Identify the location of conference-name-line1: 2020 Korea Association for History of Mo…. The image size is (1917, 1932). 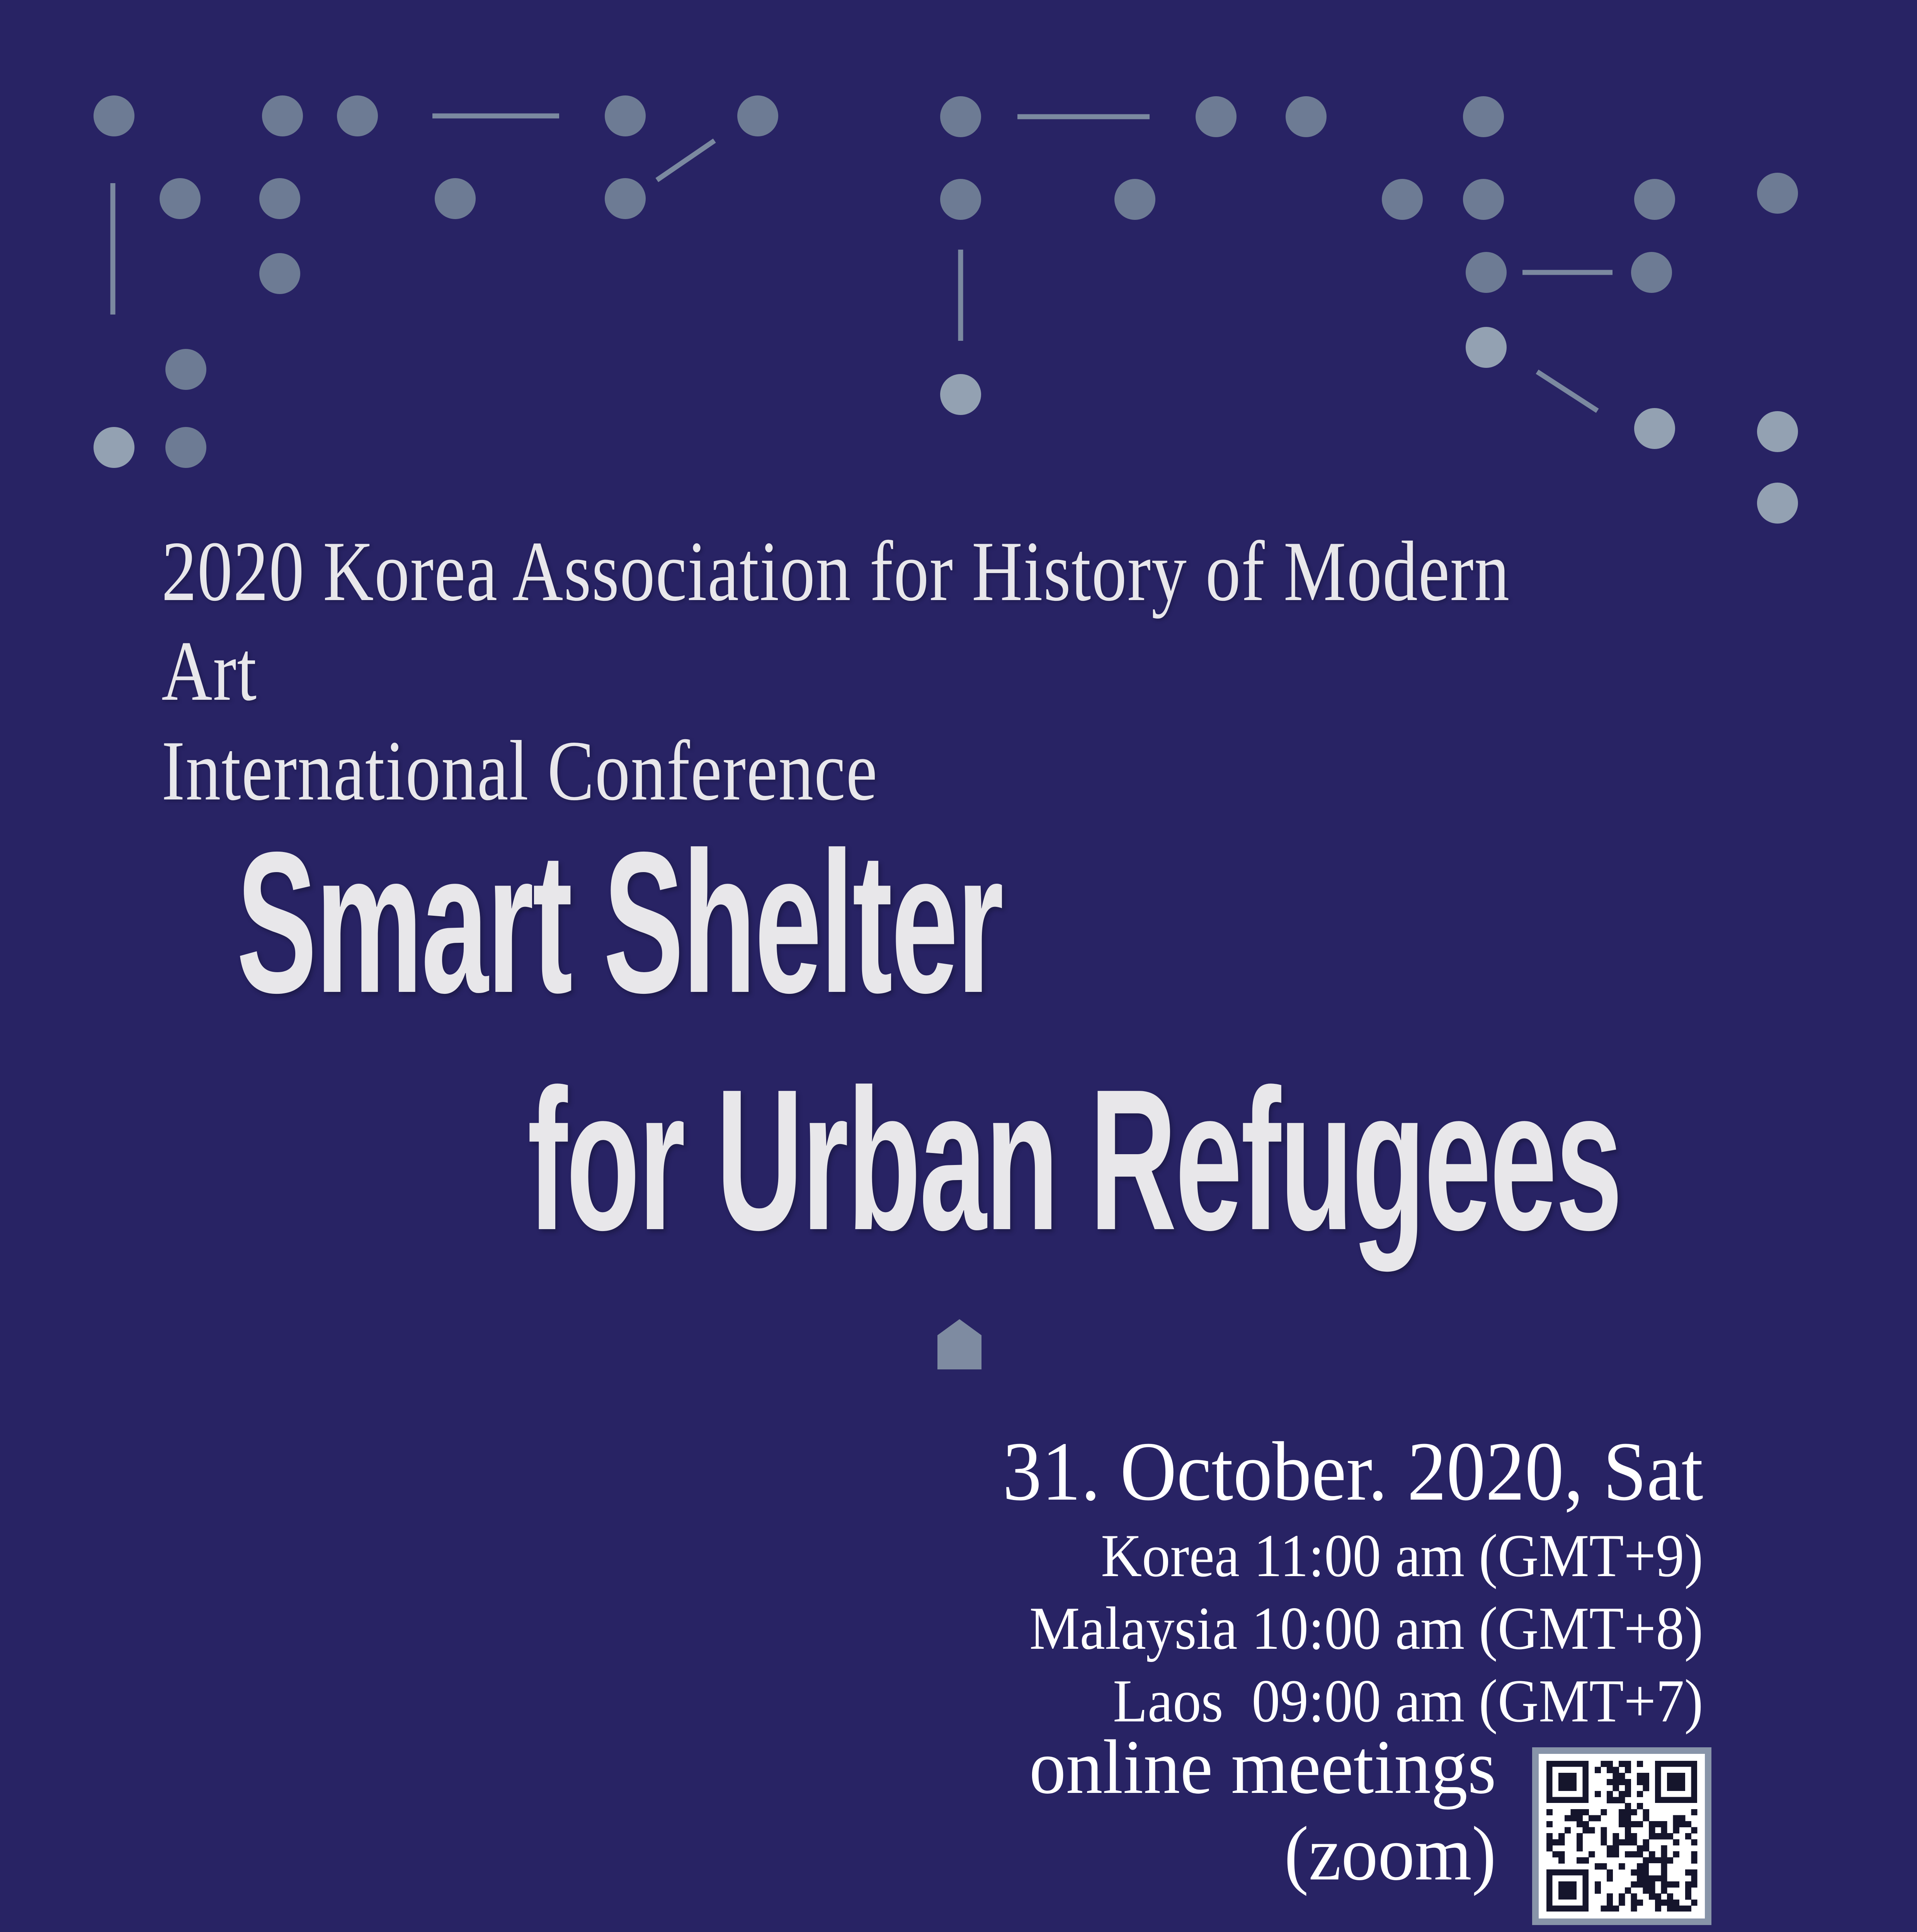
(836, 621).